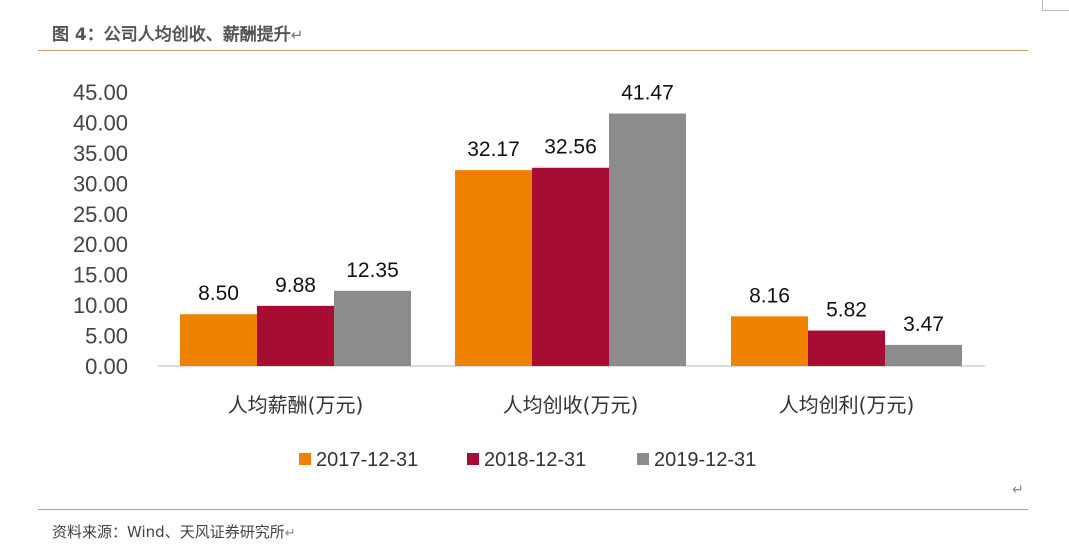 This screenshot has width=1069, height=551. What do you see at coordinates (705, 460) in the screenshot?
I see `legend-label: 2019-12-31` at bounding box center [705, 460].